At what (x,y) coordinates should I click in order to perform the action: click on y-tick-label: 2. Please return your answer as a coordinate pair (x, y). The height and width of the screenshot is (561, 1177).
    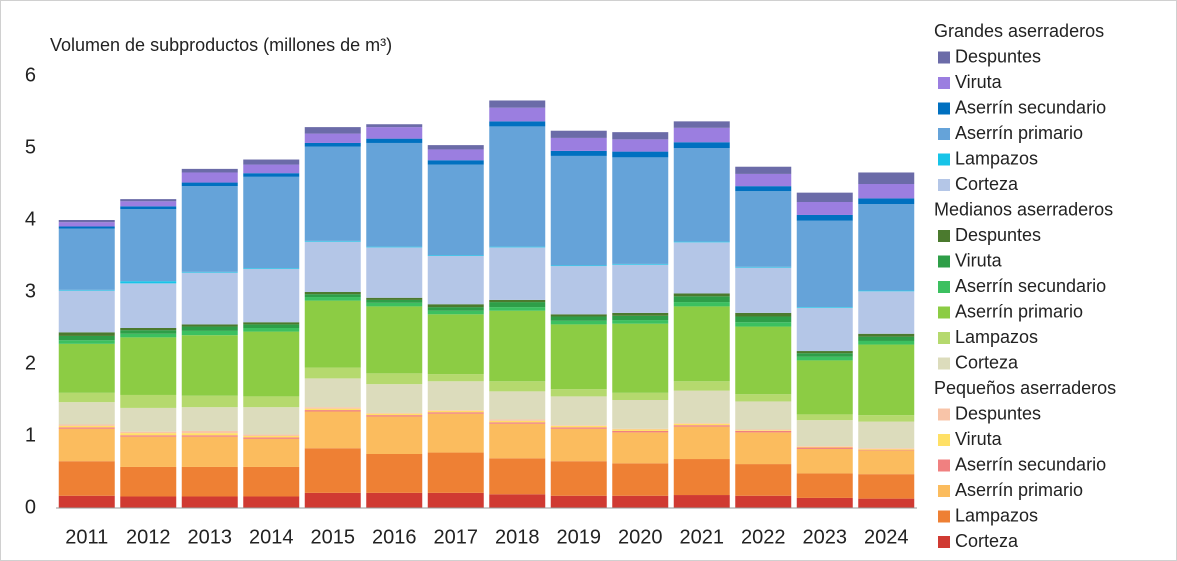
    Looking at the image, I should click on (30, 363).